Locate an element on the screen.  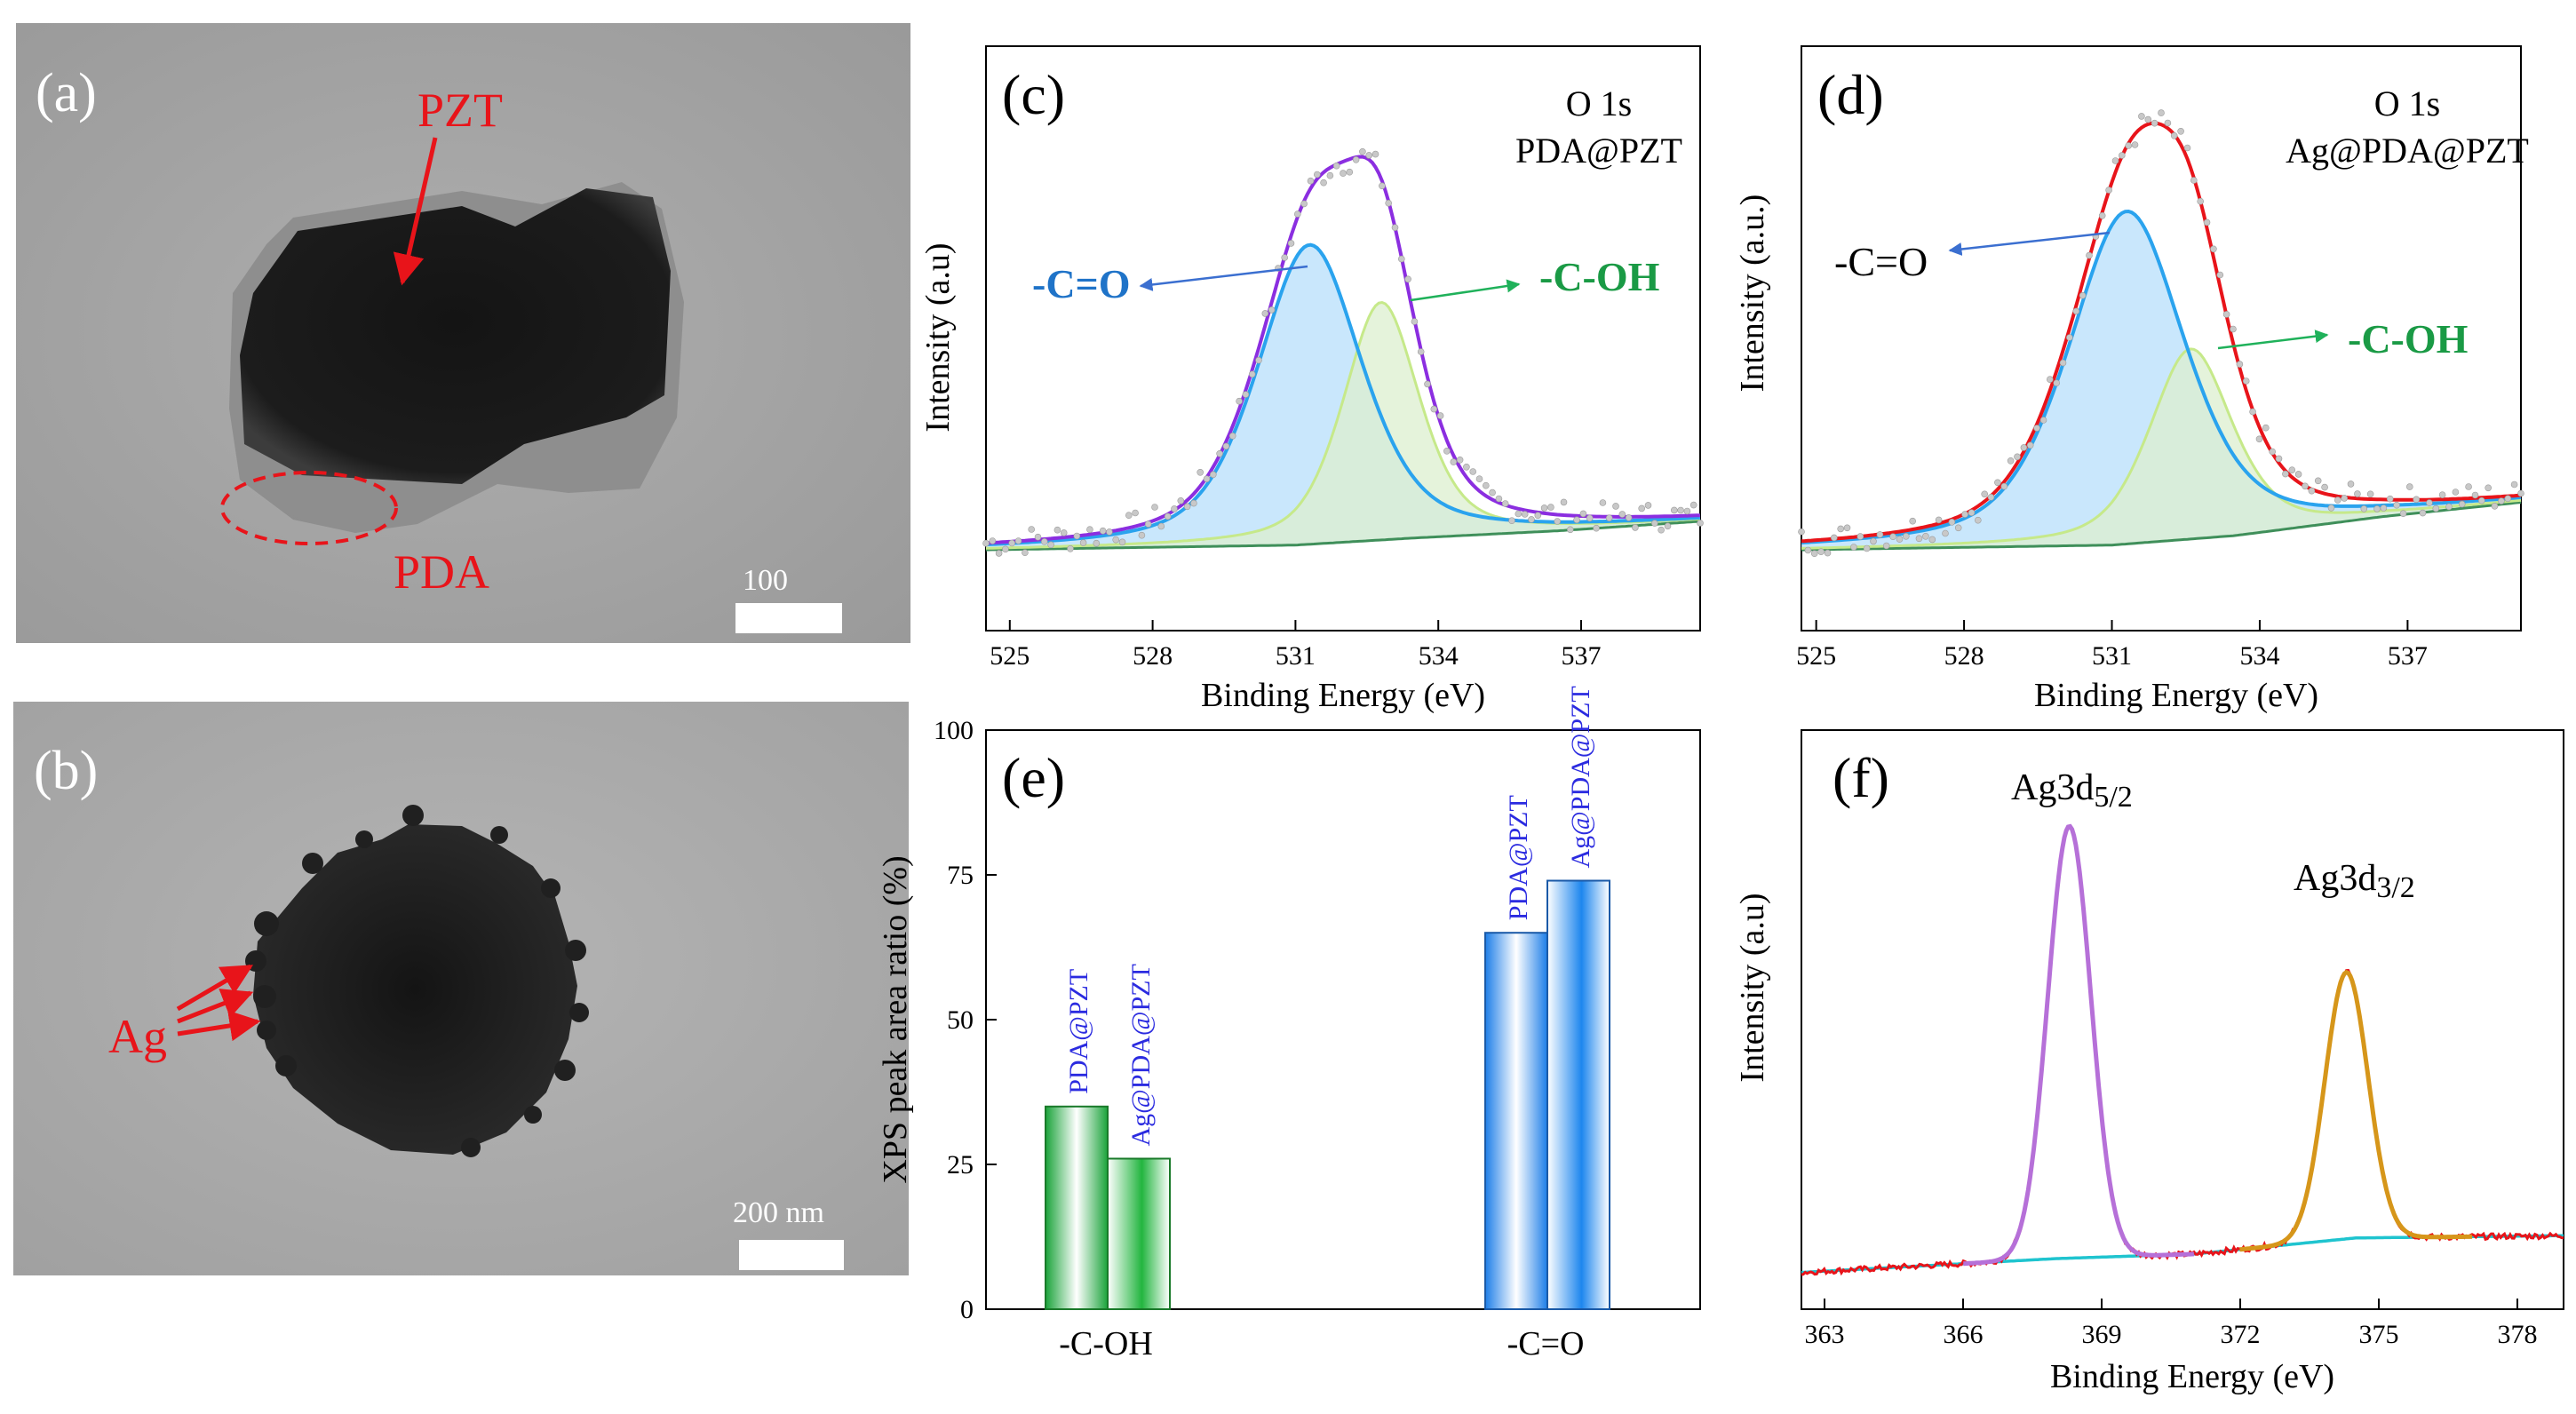
annotation-c-co: -C=O is located at coordinates (1081, 283).